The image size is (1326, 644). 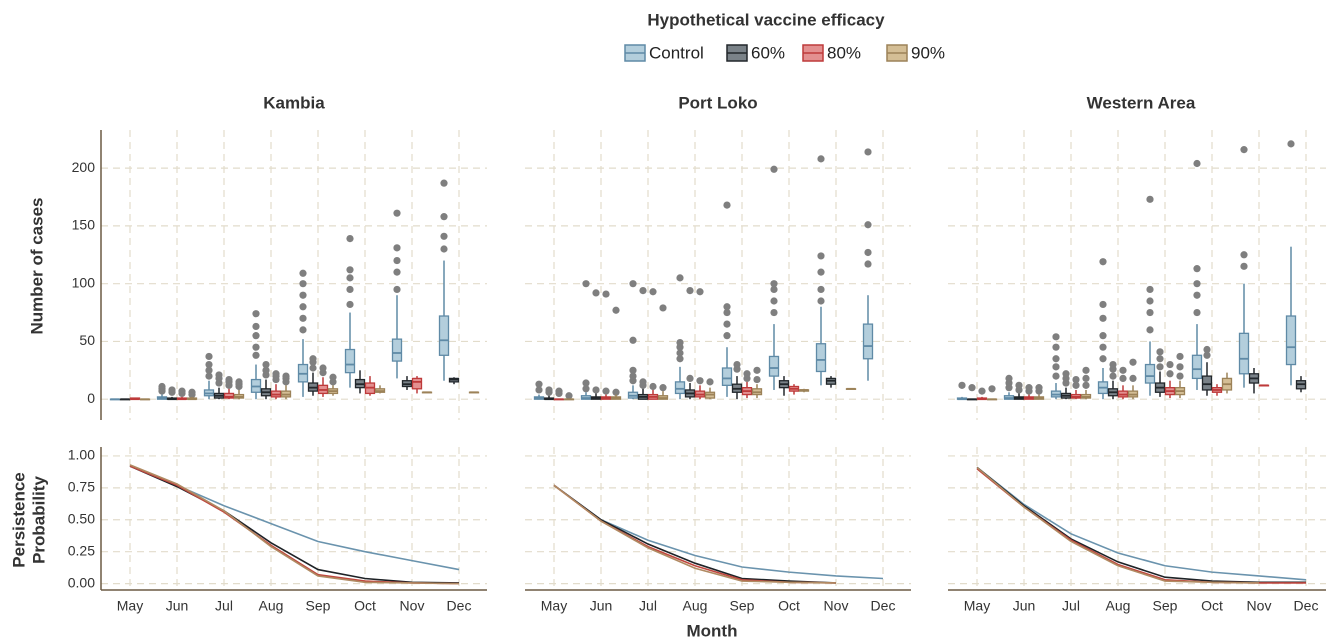 I want to click on y-axis-label: Number of cases, so click(x=36, y=266).